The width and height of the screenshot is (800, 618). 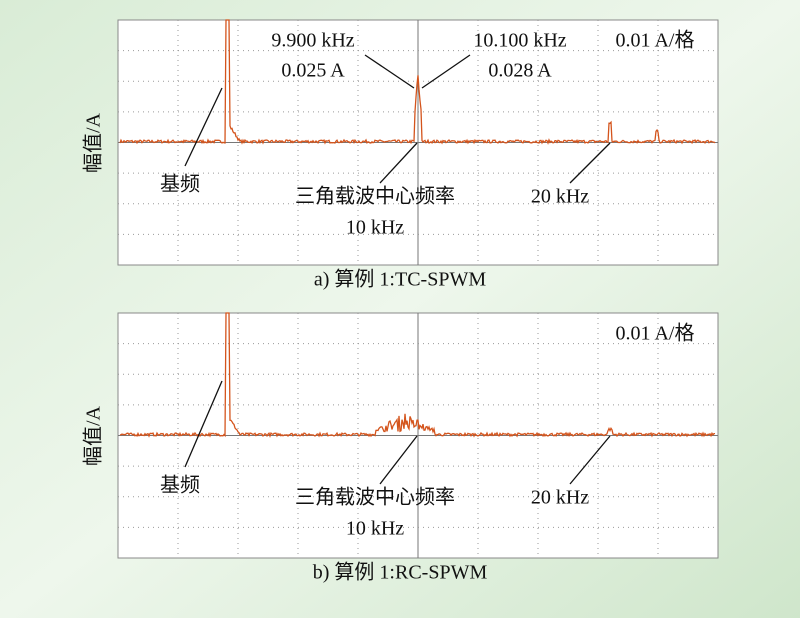 What do you see at coordinates (400, 279) in the screenshot?
I see `caption: a) 算例 1:TC-SPWM` at bounding box center [400, 279].